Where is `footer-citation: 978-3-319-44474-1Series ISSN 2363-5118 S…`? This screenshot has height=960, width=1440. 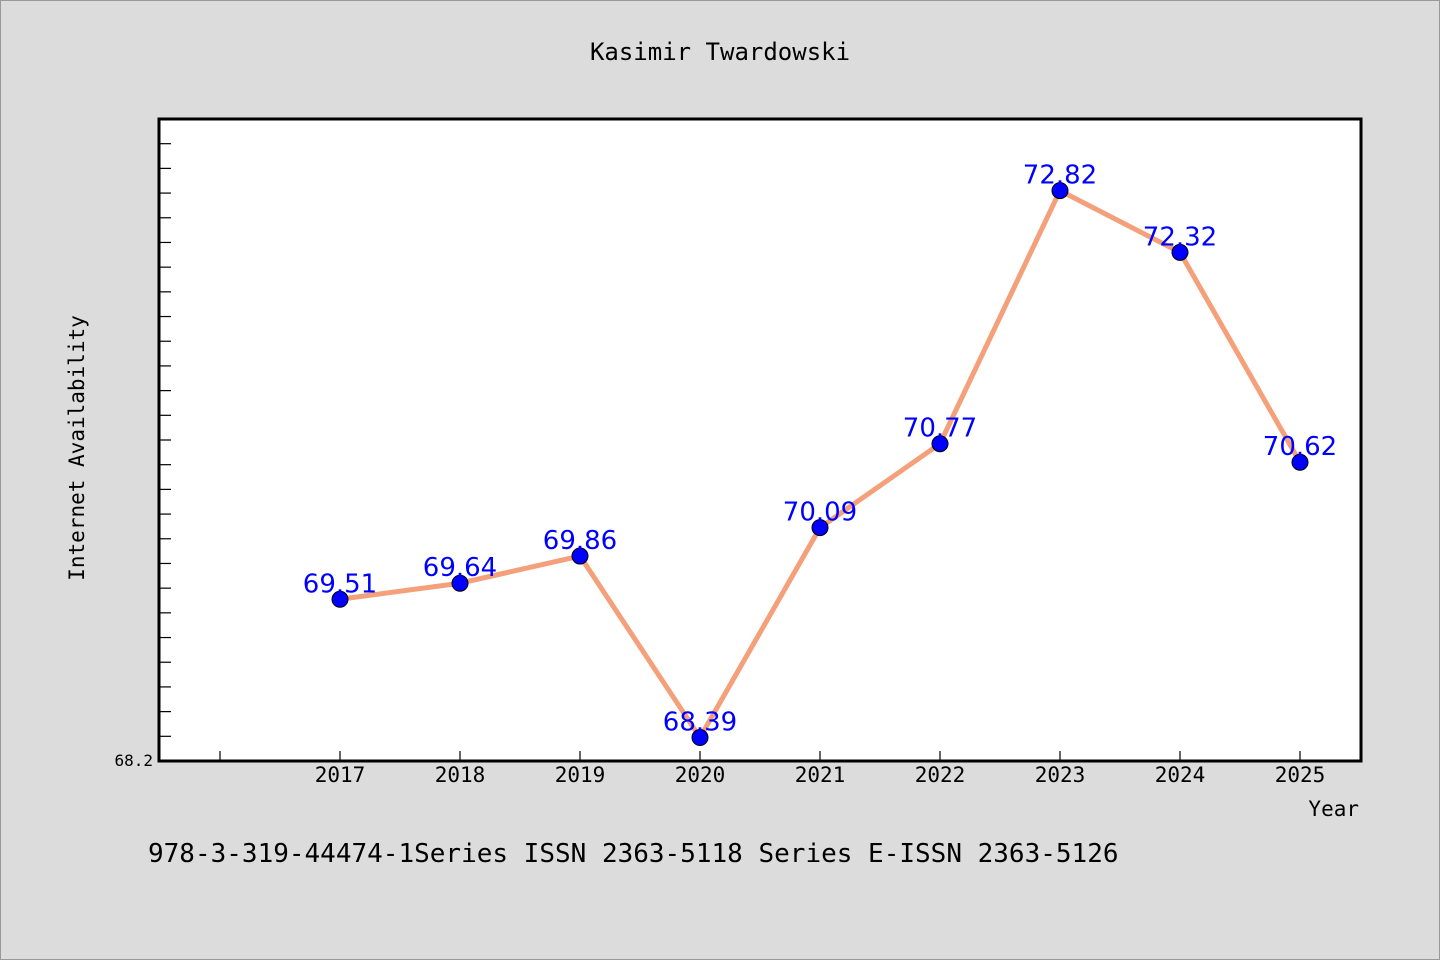 footer-citation: 978-3-319-44474-1Series ISSN 2363-5118 S… is located at coordinates (633, 854).